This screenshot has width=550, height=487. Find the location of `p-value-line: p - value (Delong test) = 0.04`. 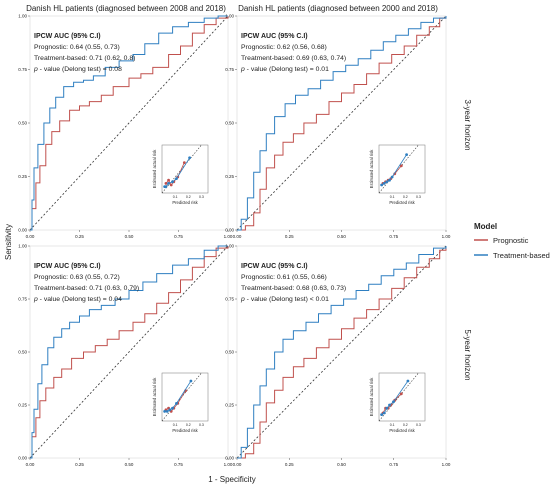

p-value-line: p - value (Delong test) = 0.04 is located at coordinates (77, 299).